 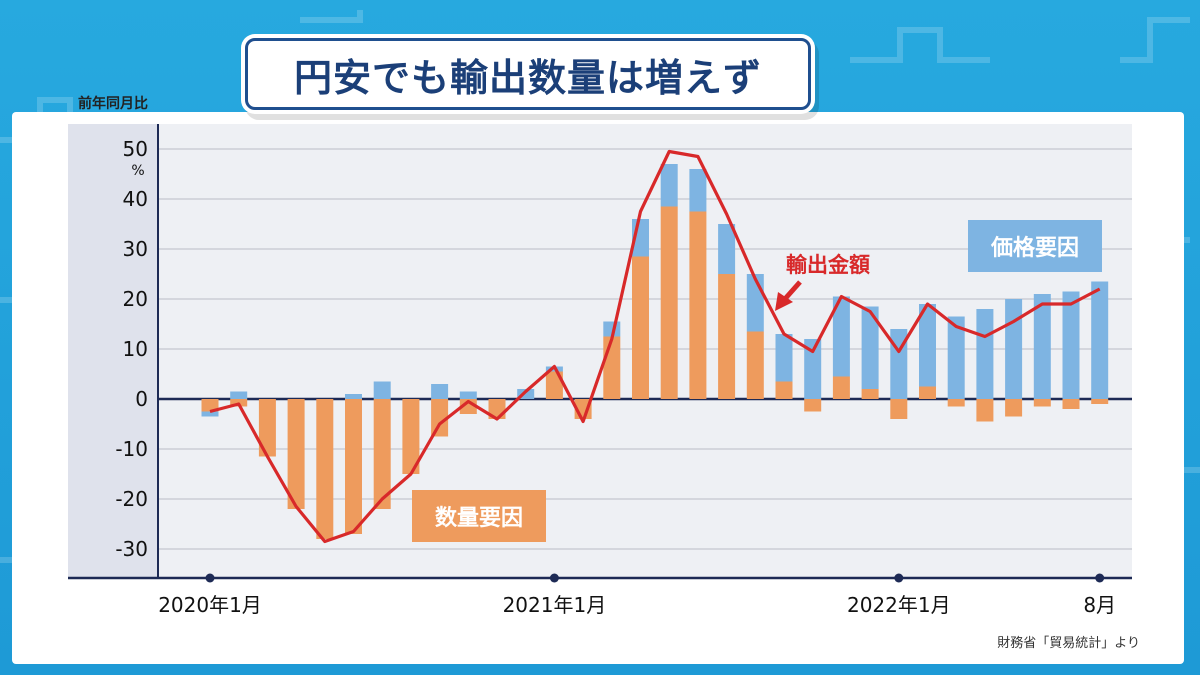 I want to click on x-tick-label: 2022年1月, so click(x=899, y=605).